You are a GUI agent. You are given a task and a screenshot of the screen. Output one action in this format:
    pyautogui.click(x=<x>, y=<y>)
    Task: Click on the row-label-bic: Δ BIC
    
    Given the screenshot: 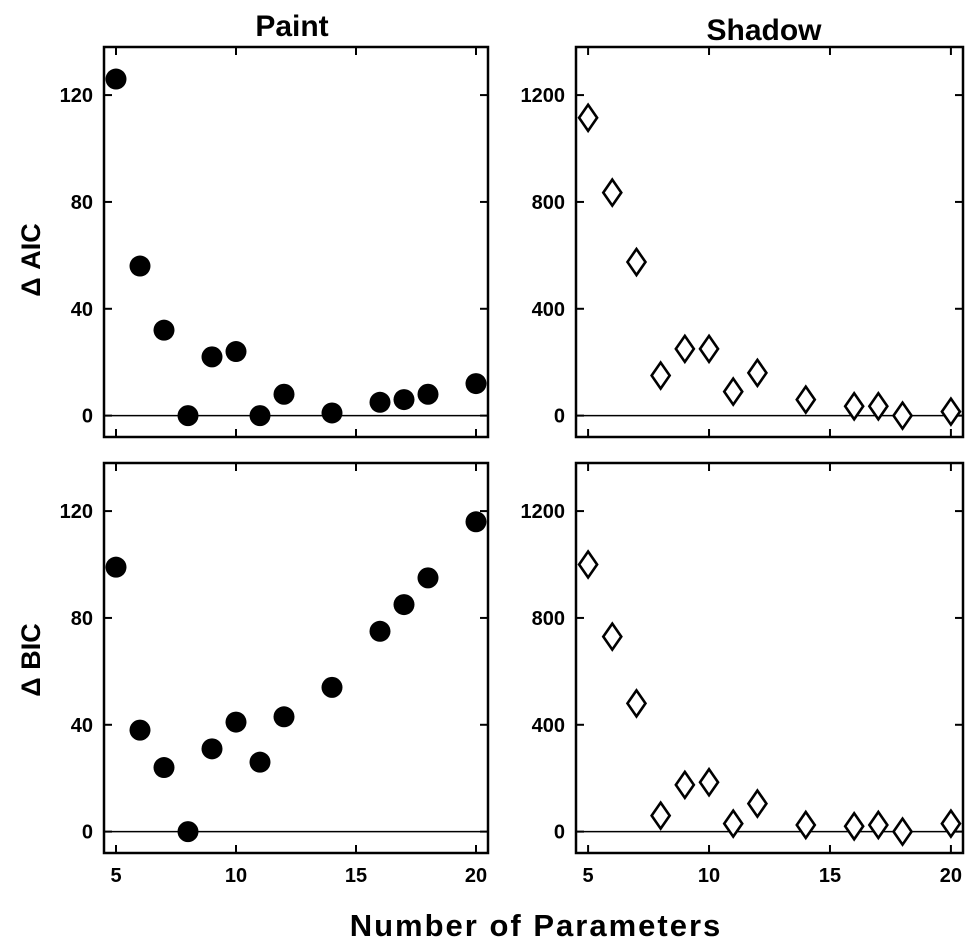 What is the action you would take?
    pyautogui.click(x=31, y=659)
    